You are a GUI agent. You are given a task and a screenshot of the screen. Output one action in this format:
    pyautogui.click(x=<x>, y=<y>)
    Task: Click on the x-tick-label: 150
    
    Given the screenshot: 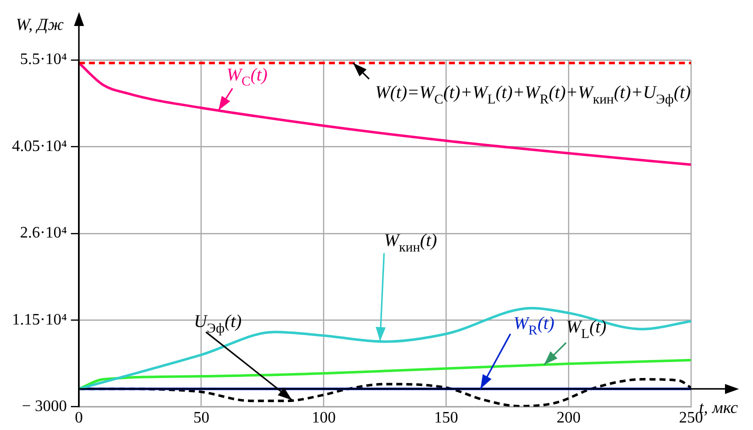 What is the action you would take?
    pyautogui.click(x=446, y=418)
    